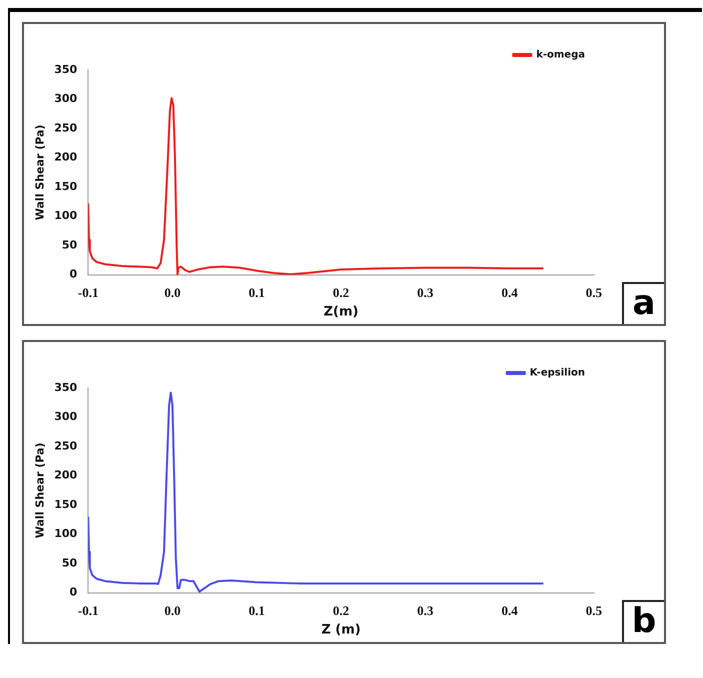 The width and height of the screenshot is (703, 678). I want to click on text: a, so click(643, 303).